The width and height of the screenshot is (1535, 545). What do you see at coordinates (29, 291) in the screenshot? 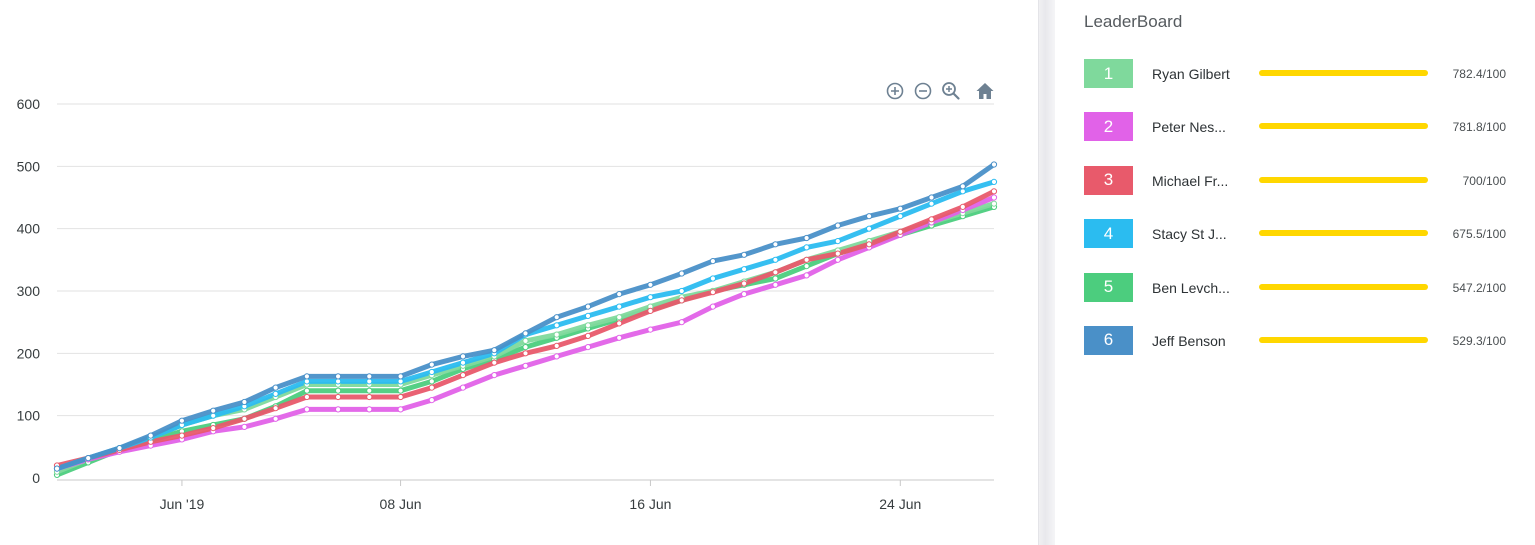
I see `y-tick-label: 300` at bounding box center [29, 291].